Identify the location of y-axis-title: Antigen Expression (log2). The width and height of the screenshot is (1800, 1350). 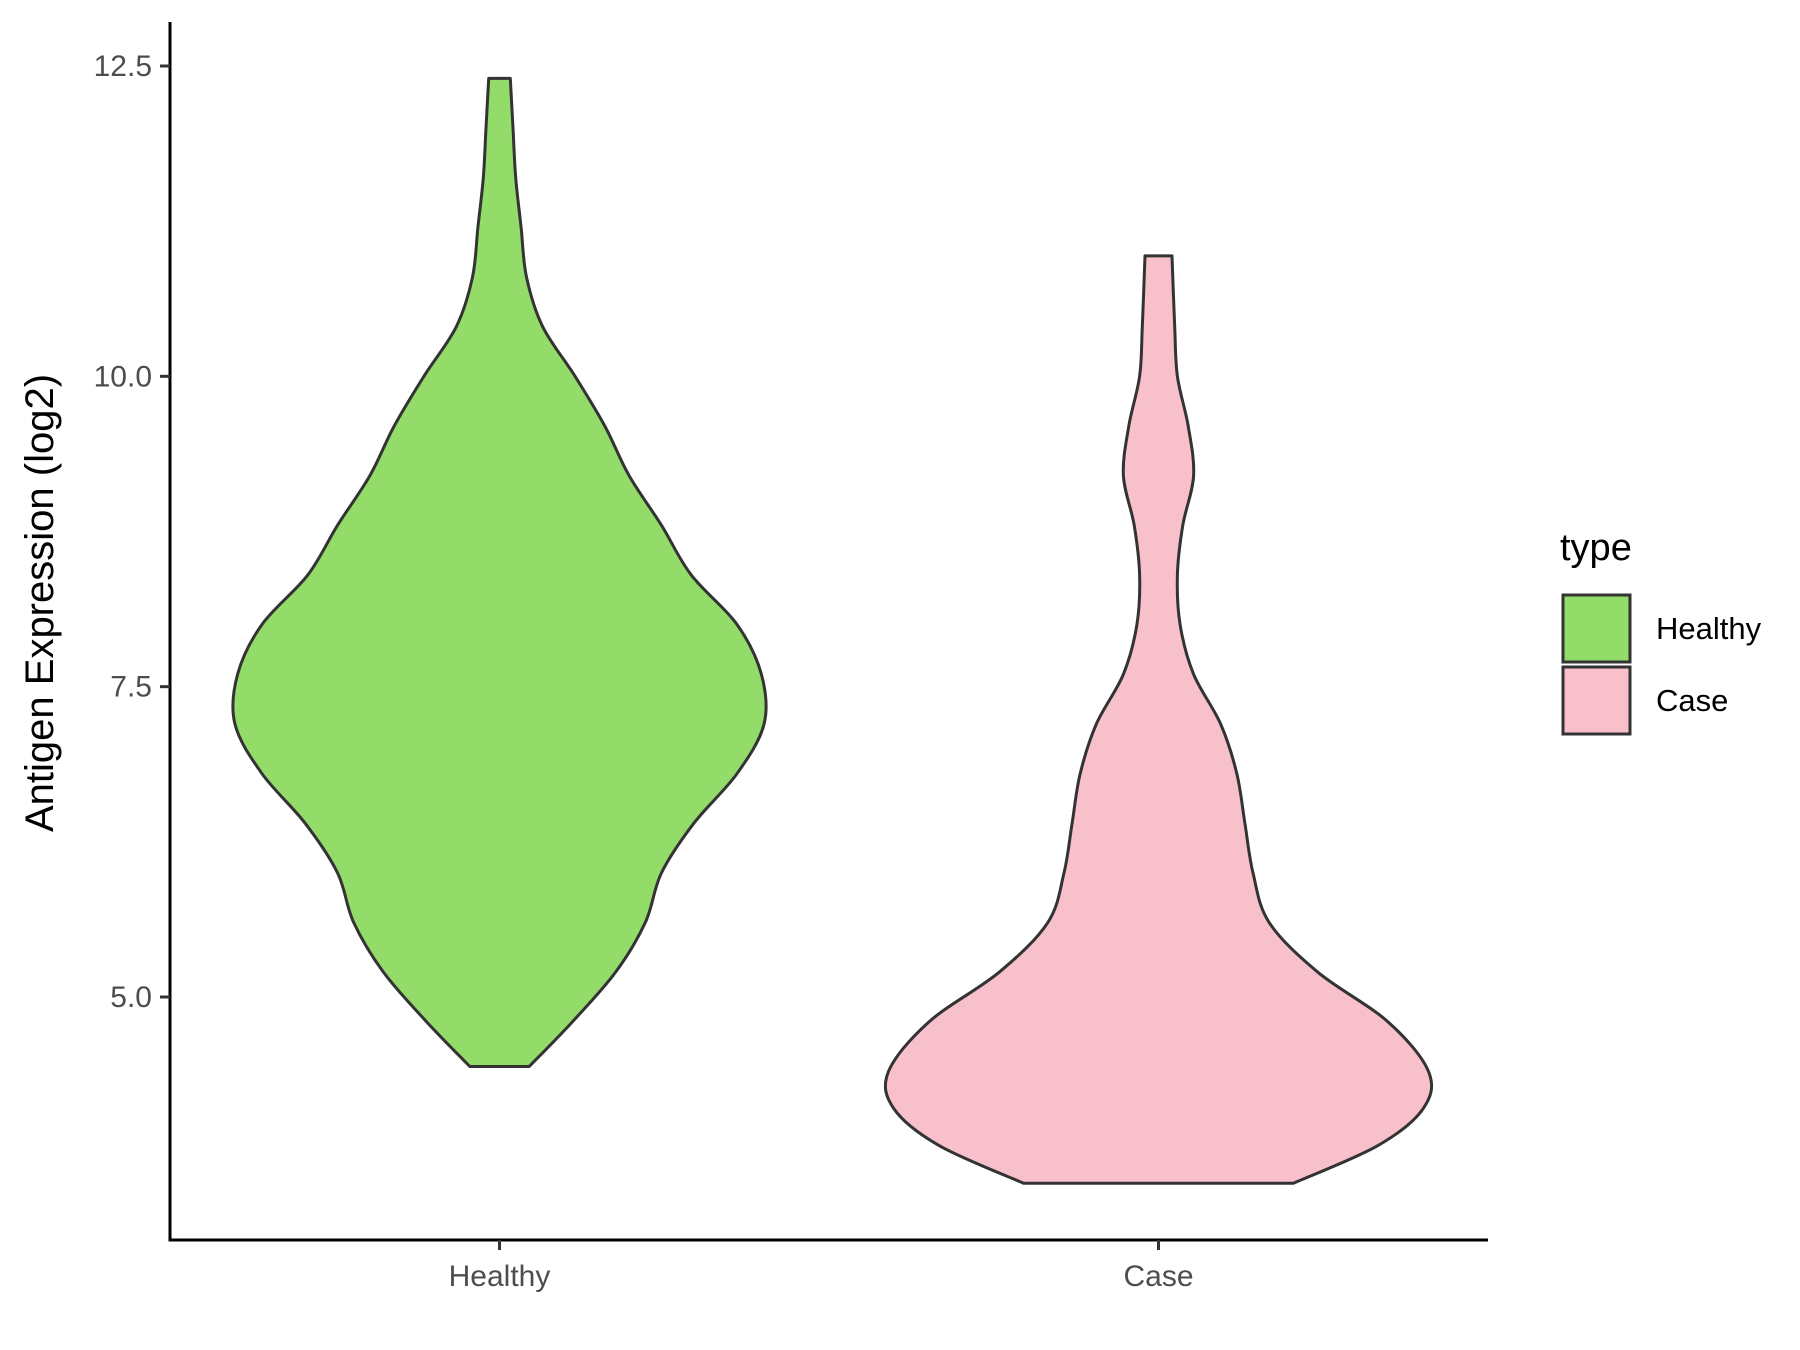
(40, 603).